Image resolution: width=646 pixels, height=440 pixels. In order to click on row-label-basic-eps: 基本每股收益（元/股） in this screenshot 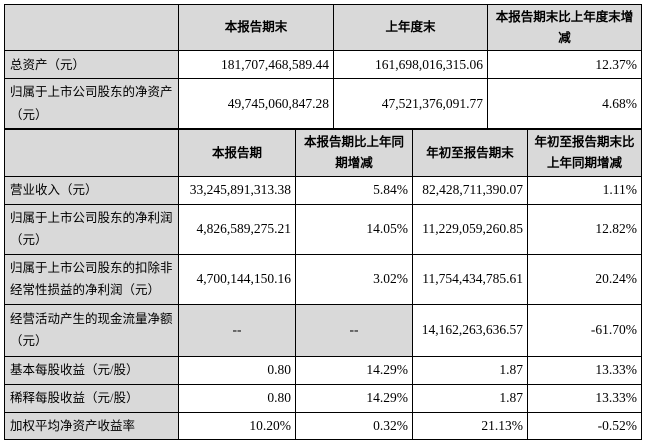, I will do `click(91, 370)`.